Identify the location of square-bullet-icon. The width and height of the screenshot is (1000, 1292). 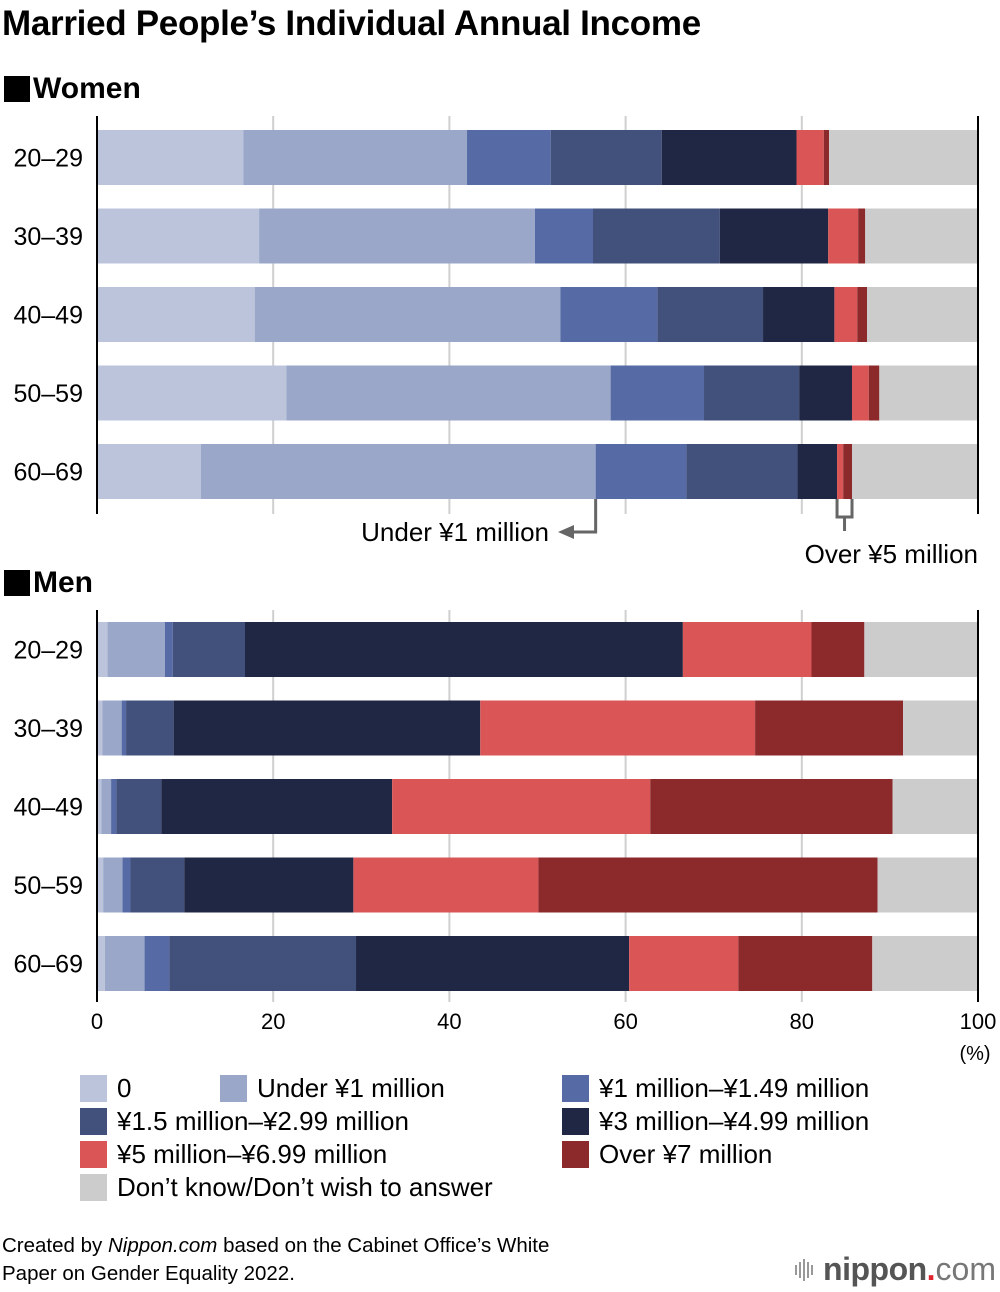
(17, 89).